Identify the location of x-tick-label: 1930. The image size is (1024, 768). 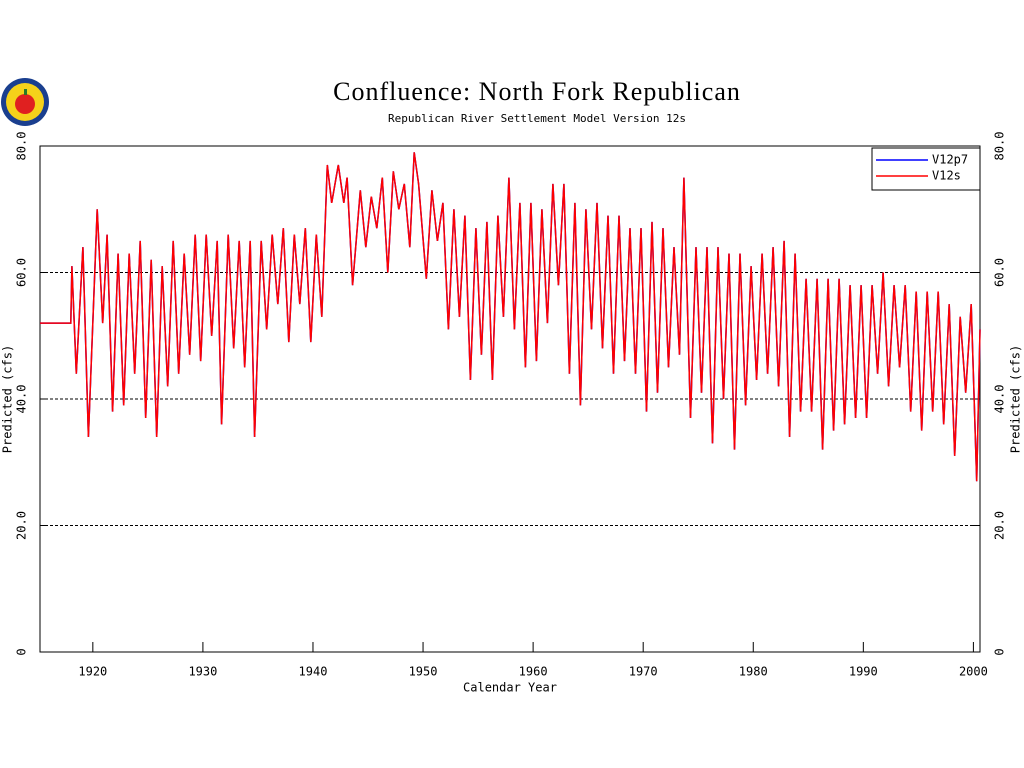
(202, 672).